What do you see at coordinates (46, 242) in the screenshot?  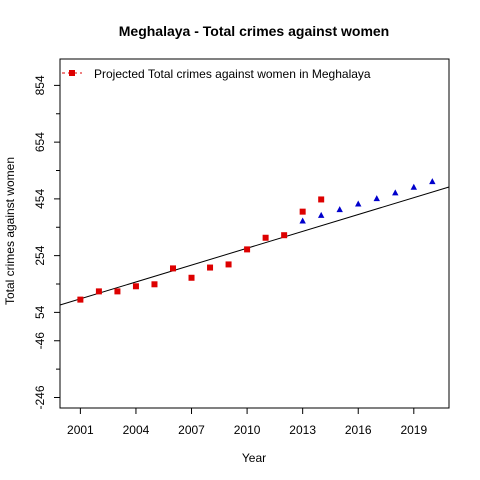 I see `y-axis: -246 -46 54 254 454 654 854` at bounding box center [46, 242].